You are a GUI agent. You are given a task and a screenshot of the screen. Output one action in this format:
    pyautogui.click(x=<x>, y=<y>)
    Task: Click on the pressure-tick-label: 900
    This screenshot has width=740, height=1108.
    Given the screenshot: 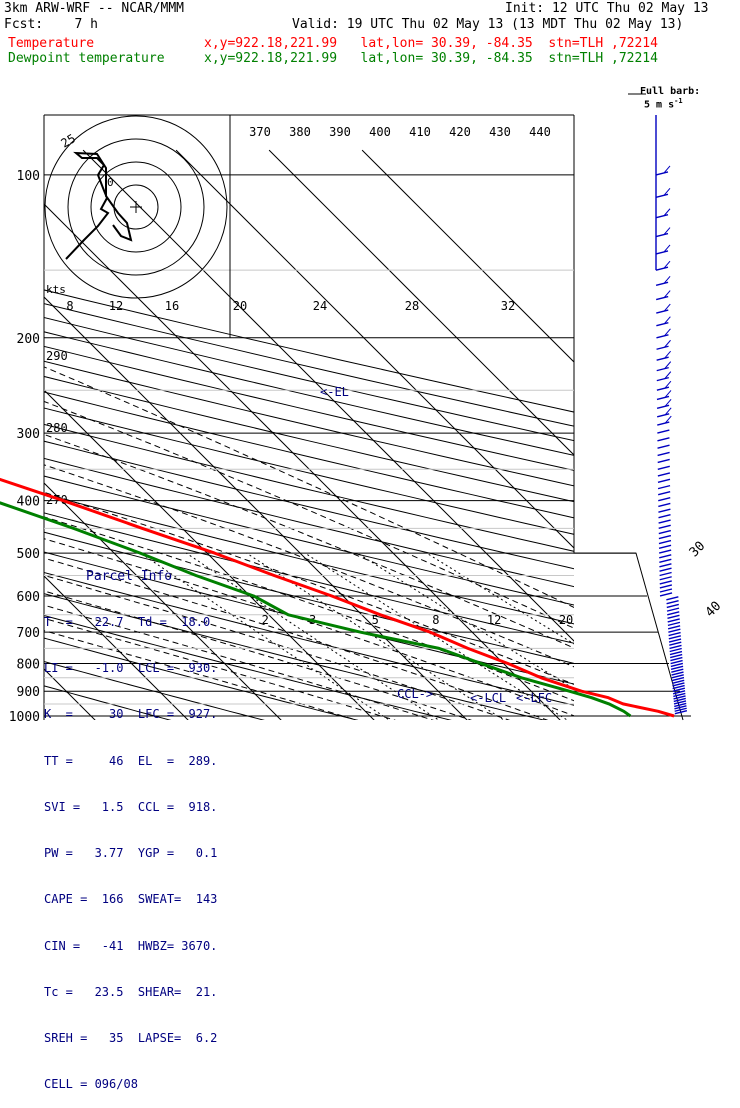 What is the action you would take?
    pyautogui.click(x=28, y=692)
    